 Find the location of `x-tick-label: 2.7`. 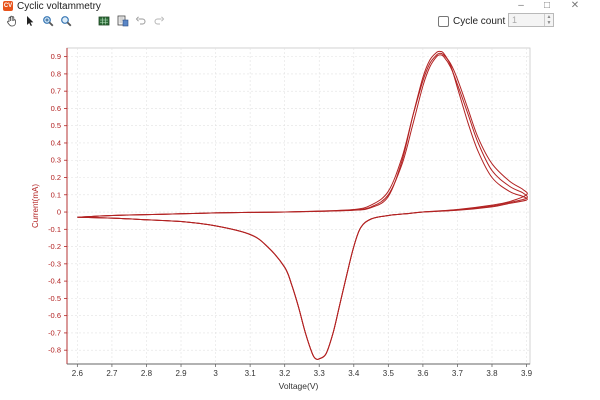

x-tick-label: 2.7 is located at coordinates (112, 373).